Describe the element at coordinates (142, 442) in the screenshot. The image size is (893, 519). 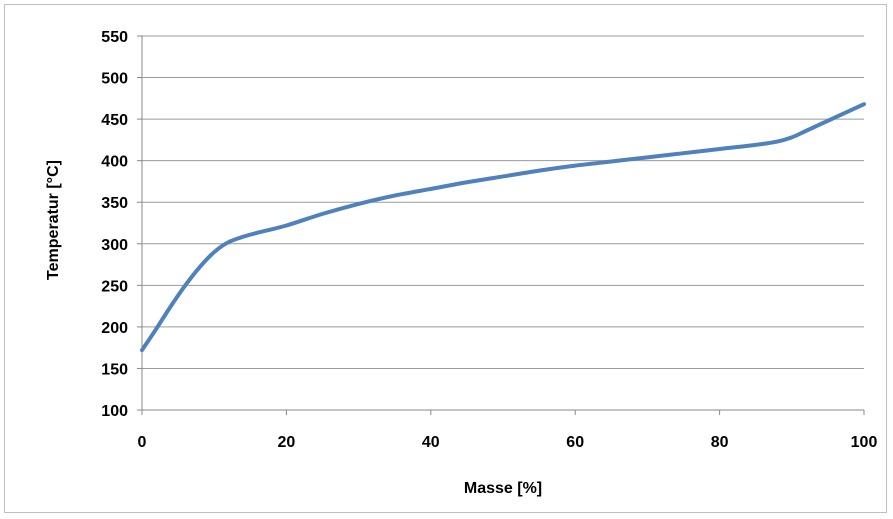
I see `x-tick-label-0: 0` at that location.